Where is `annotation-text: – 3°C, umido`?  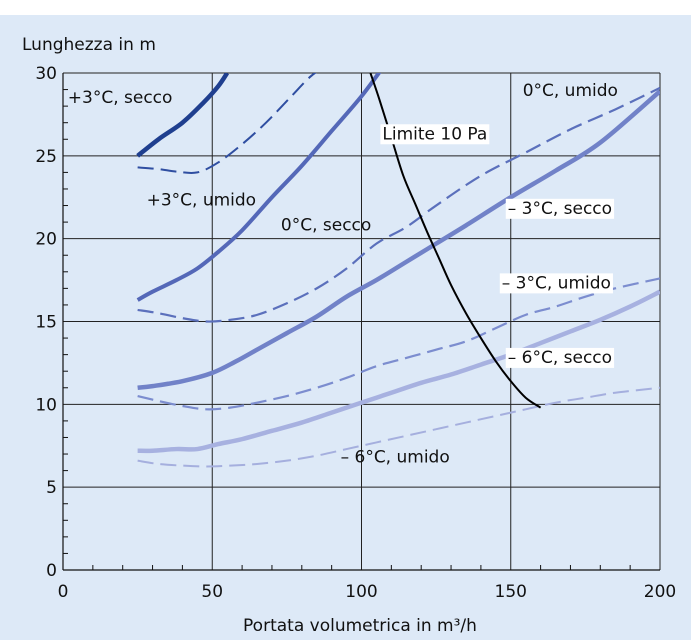
annotation-text: – 3°C, umido is located at coordinates (556, 283).